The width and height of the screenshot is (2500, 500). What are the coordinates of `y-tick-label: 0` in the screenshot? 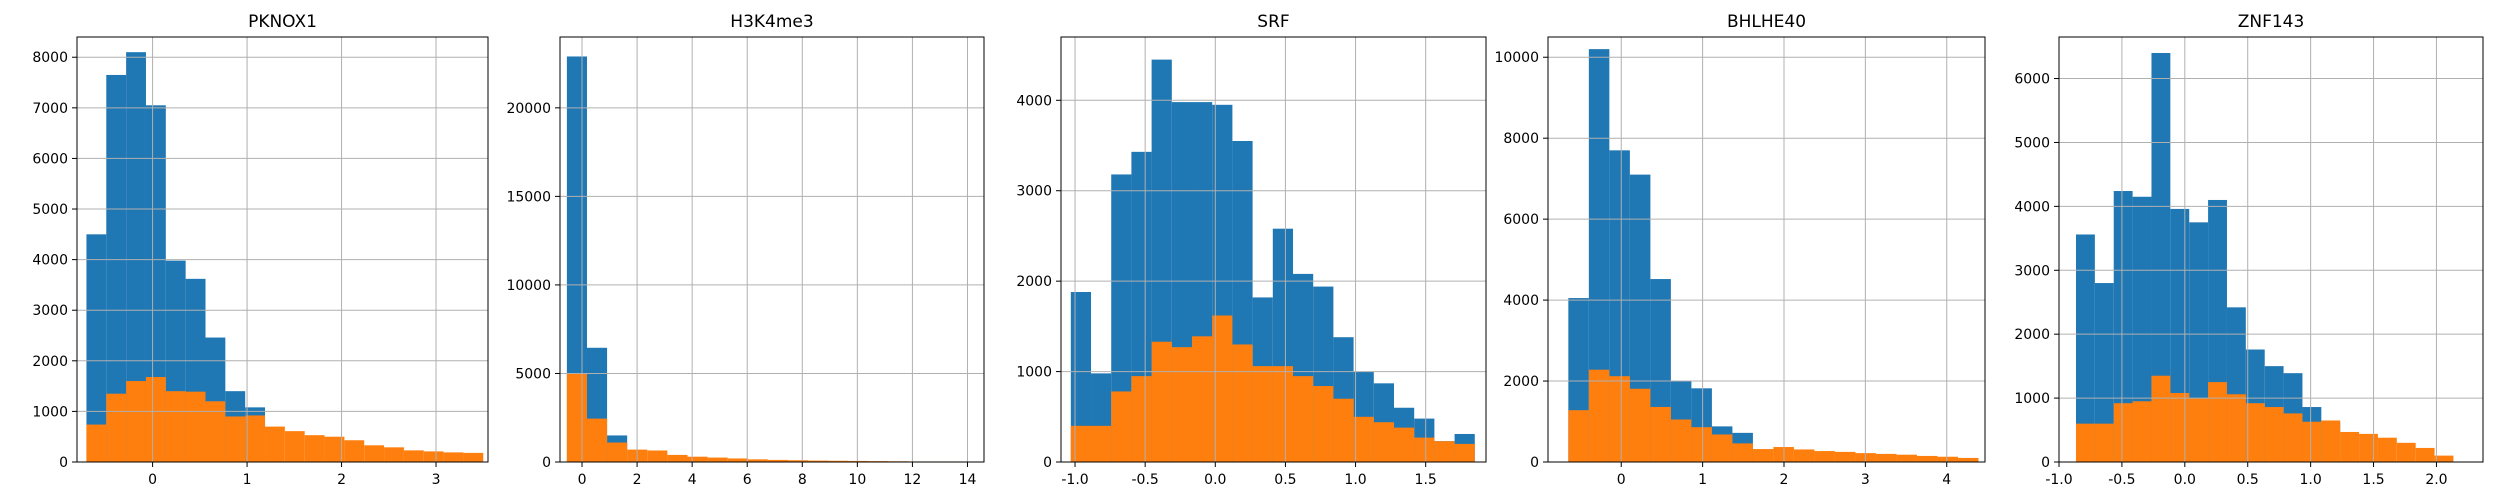 It's located at (1534, 463).